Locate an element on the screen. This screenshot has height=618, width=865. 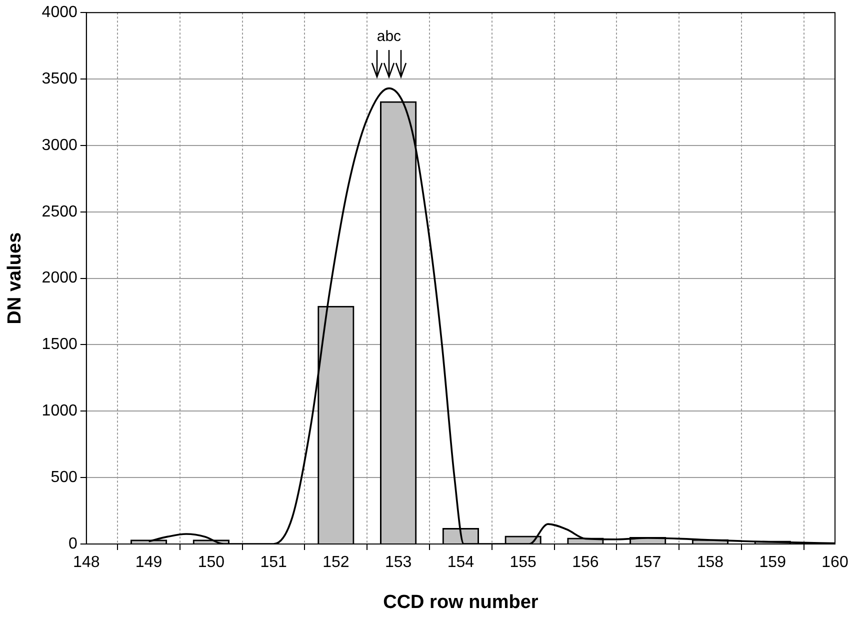
x-tick-label: 149 is located at coordinates (148, 563).